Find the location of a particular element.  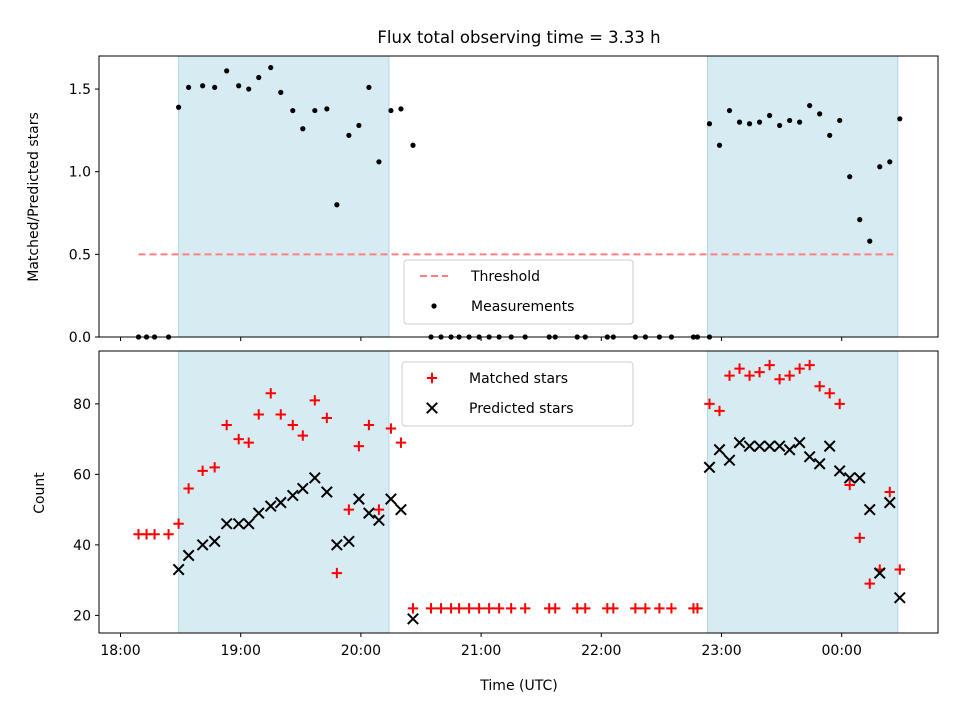

legend: Matched stars Predicted stars is located at coordinates (517, 394).